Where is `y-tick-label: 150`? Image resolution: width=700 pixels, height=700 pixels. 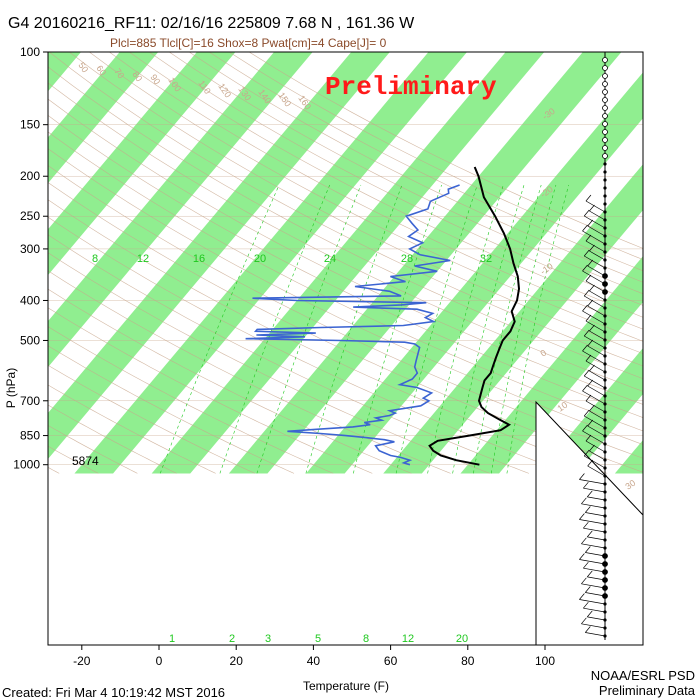
y-tick-label: 150 is located at coordinates (30, 125).